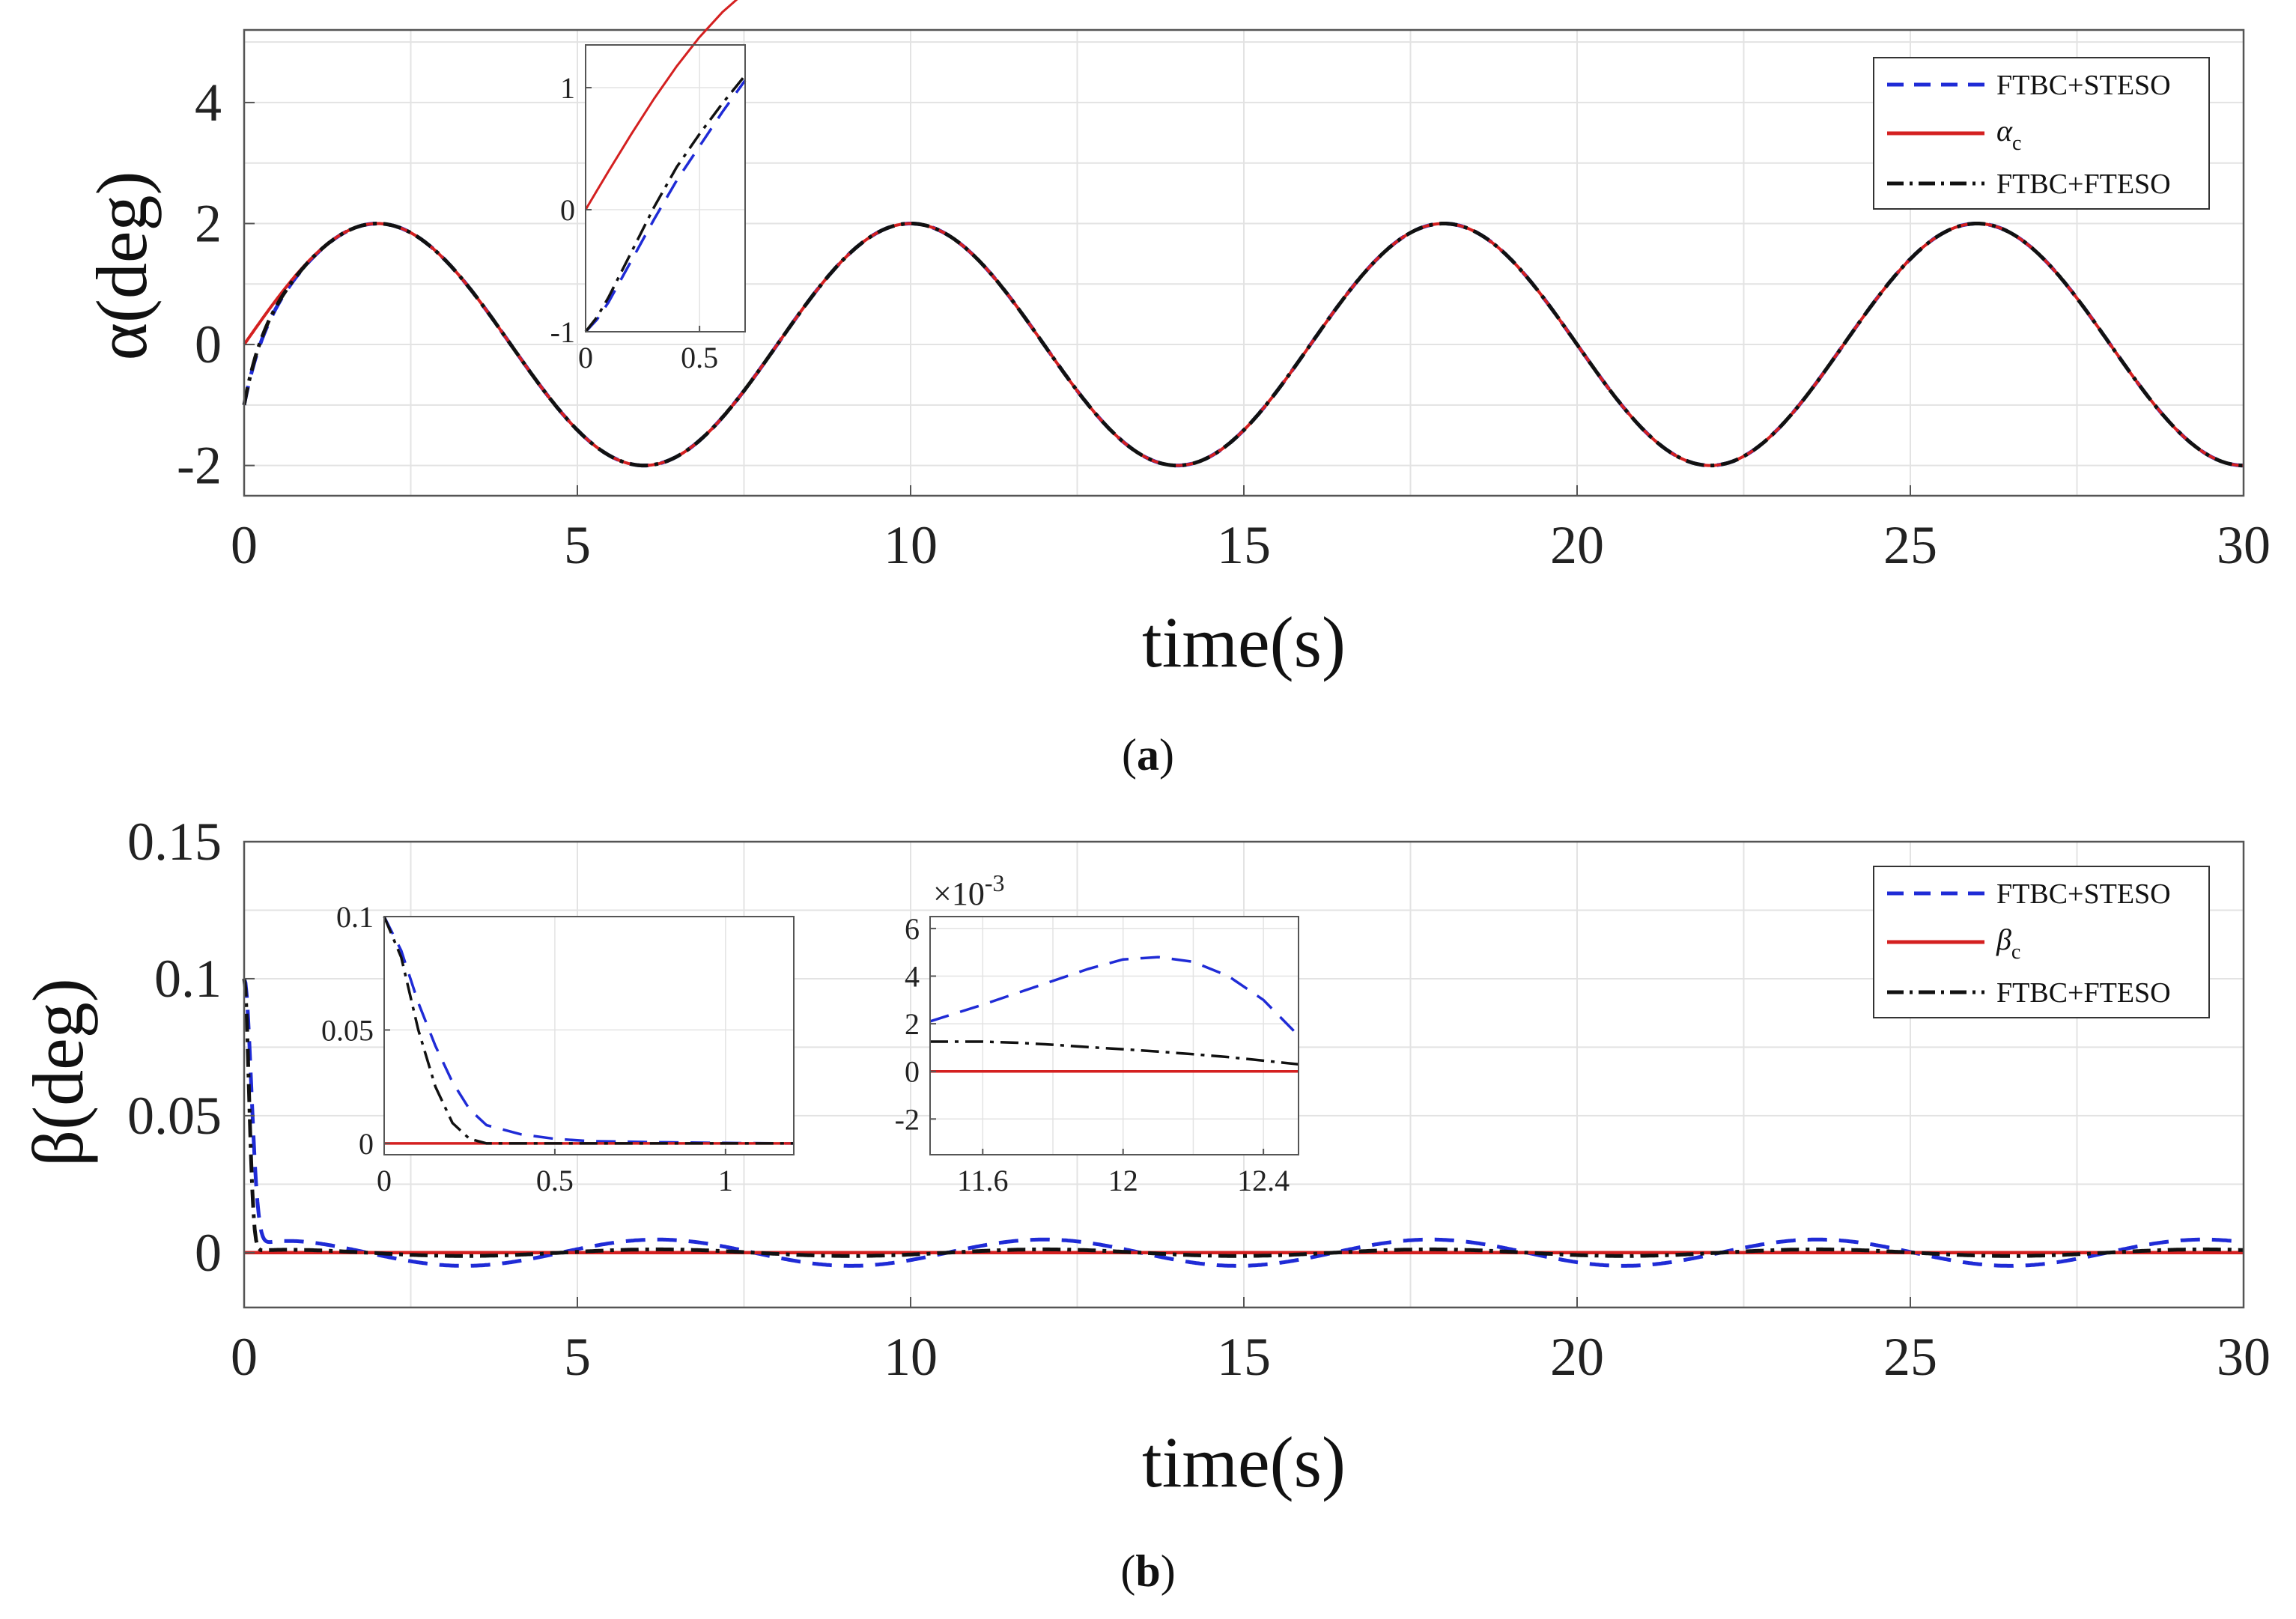 Image resolution: width=2296 pixels, height=1619 pixels. I want to click on a-series-lines, so click(1243, 345).